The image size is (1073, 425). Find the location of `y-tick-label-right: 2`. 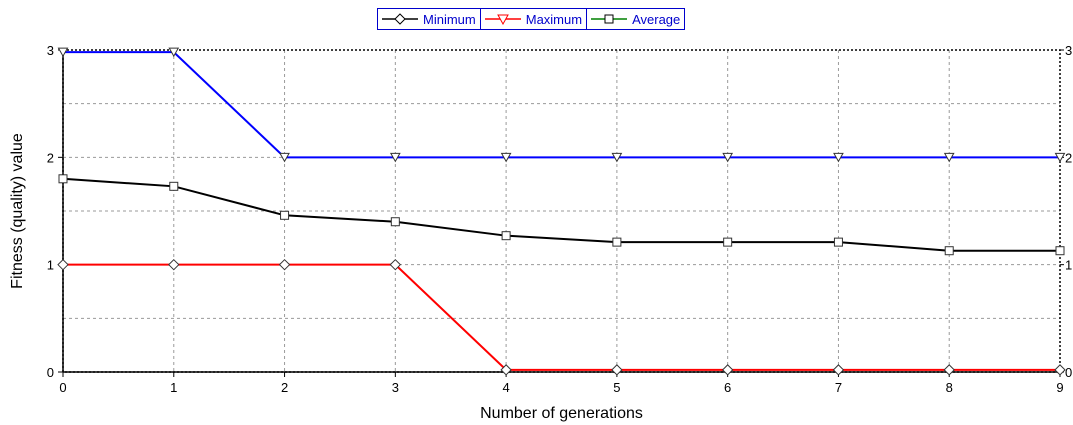

y-tick-label-right: 2 is located at coordinates (1068, 157).